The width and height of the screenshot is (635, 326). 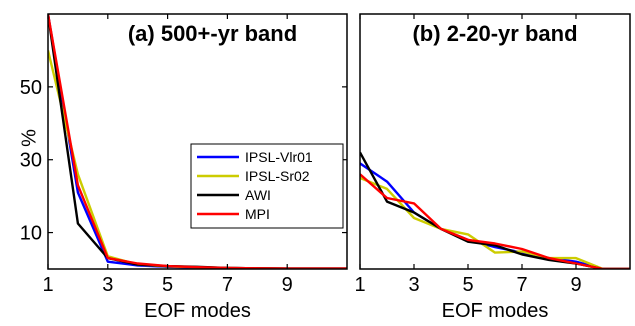 I want to click on y-tick-label: 30, so click(x=31, y=161).